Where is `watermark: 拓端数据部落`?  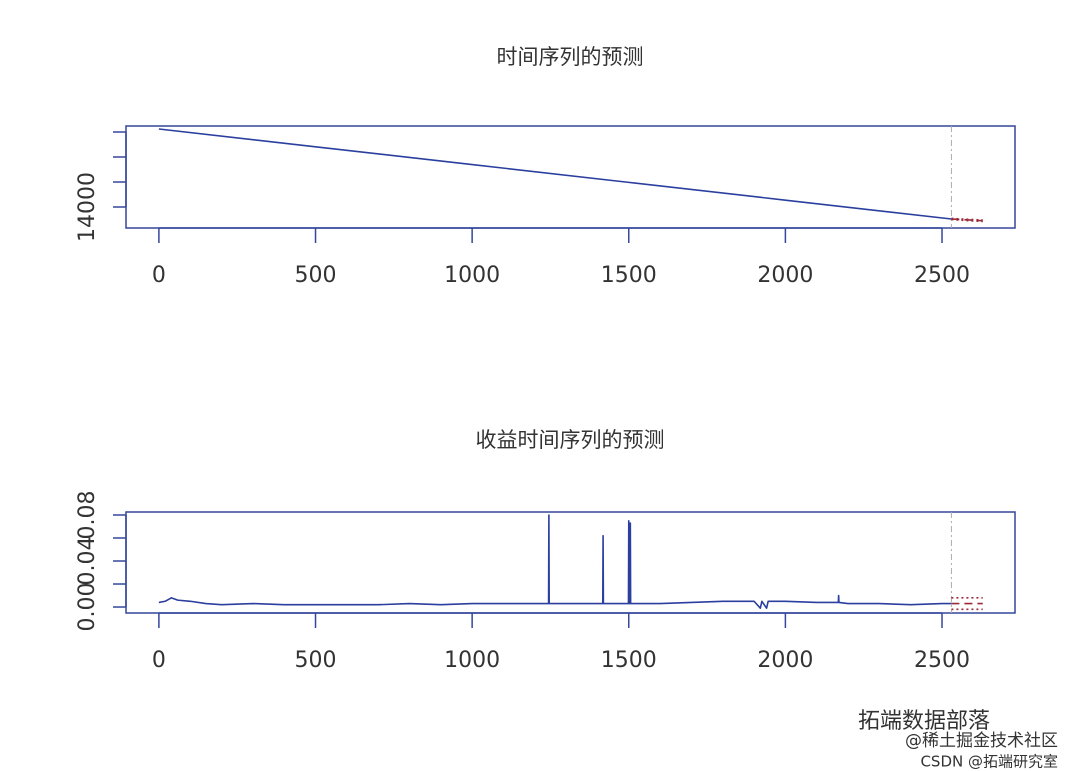 watermark: 拓端数据部落 is located at coordinates (924, 721).